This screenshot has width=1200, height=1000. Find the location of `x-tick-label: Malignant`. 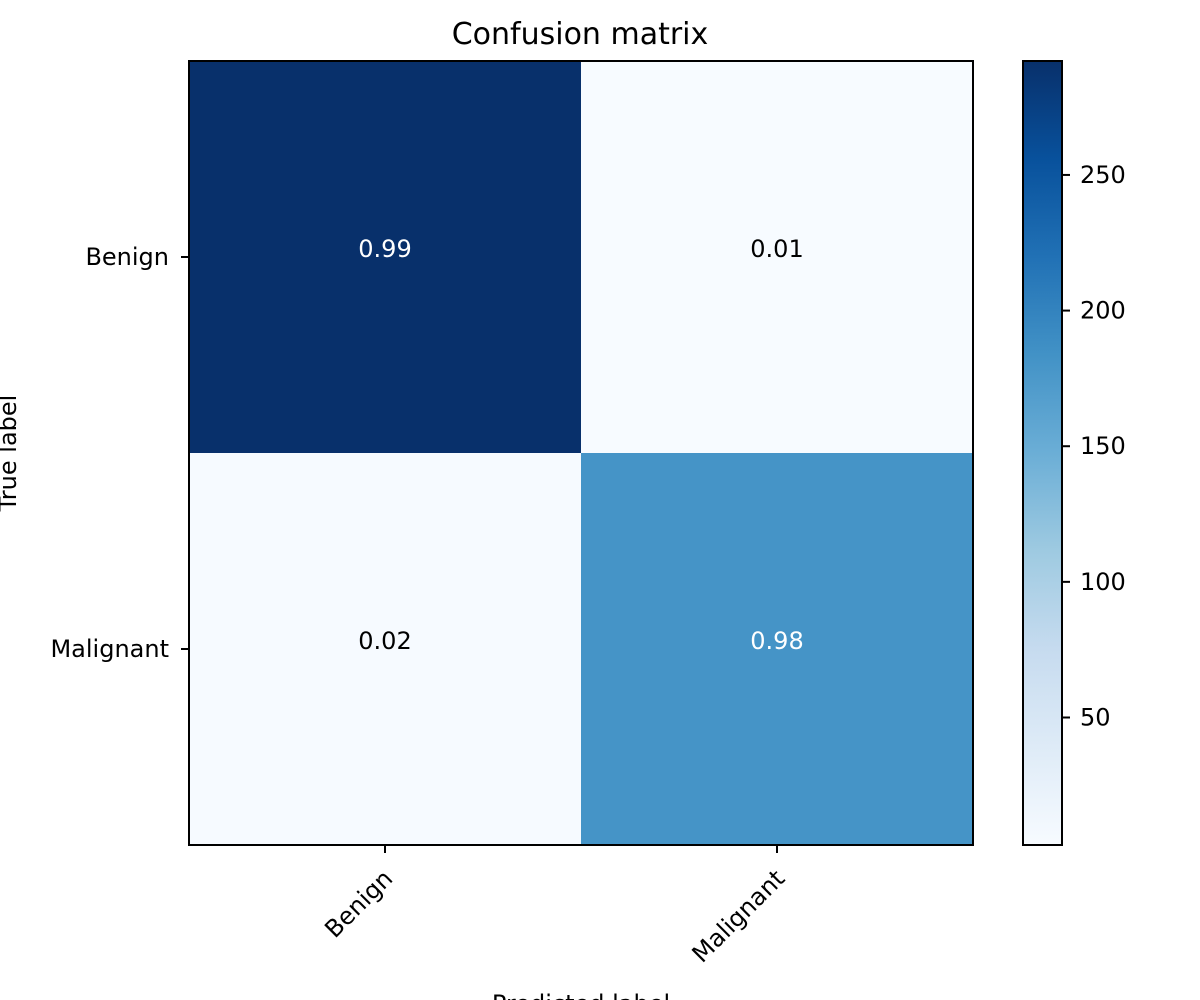

x-tick-label: Malignant is located at coordinates (739, 916).